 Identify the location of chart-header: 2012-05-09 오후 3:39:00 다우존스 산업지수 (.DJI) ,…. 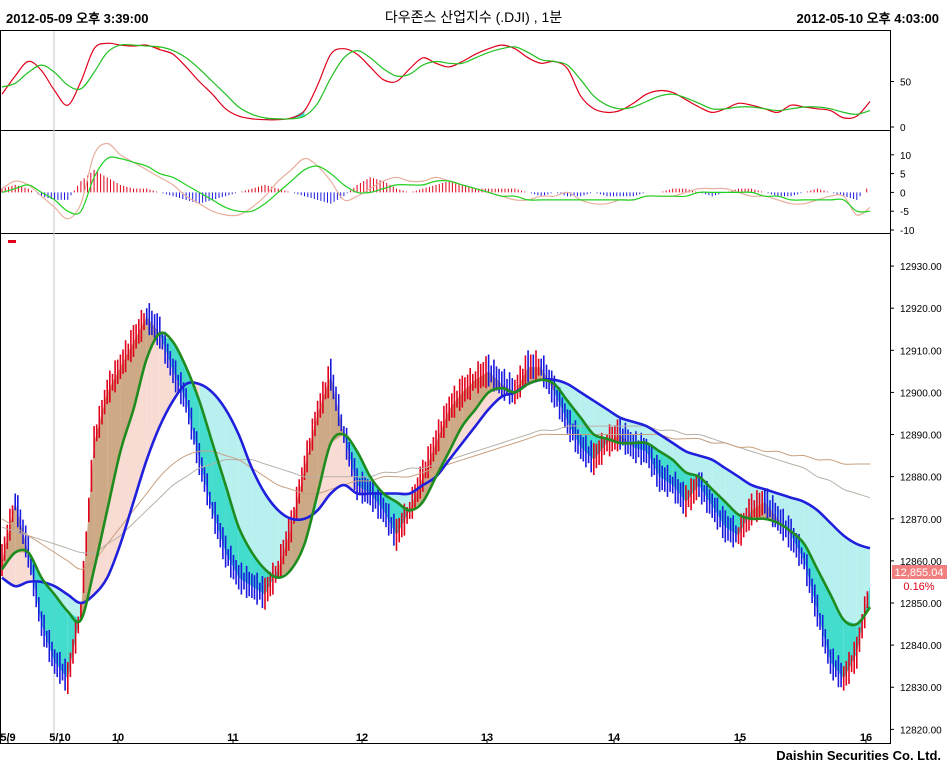
(473, 15).